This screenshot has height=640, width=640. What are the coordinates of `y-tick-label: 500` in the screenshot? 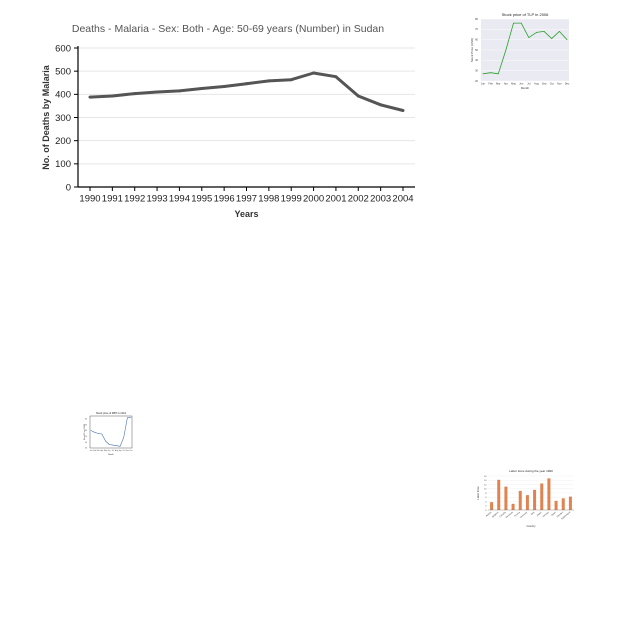 It's located at (63, 71).